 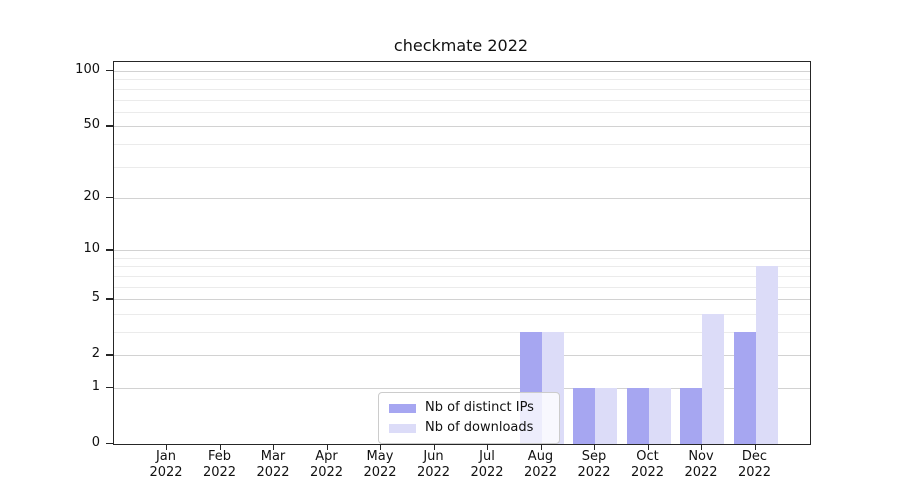 What do you see at coordinates (713, 378) in the screenshot?
I see `bar-downloads-nov` at bounding box center [713, 378].